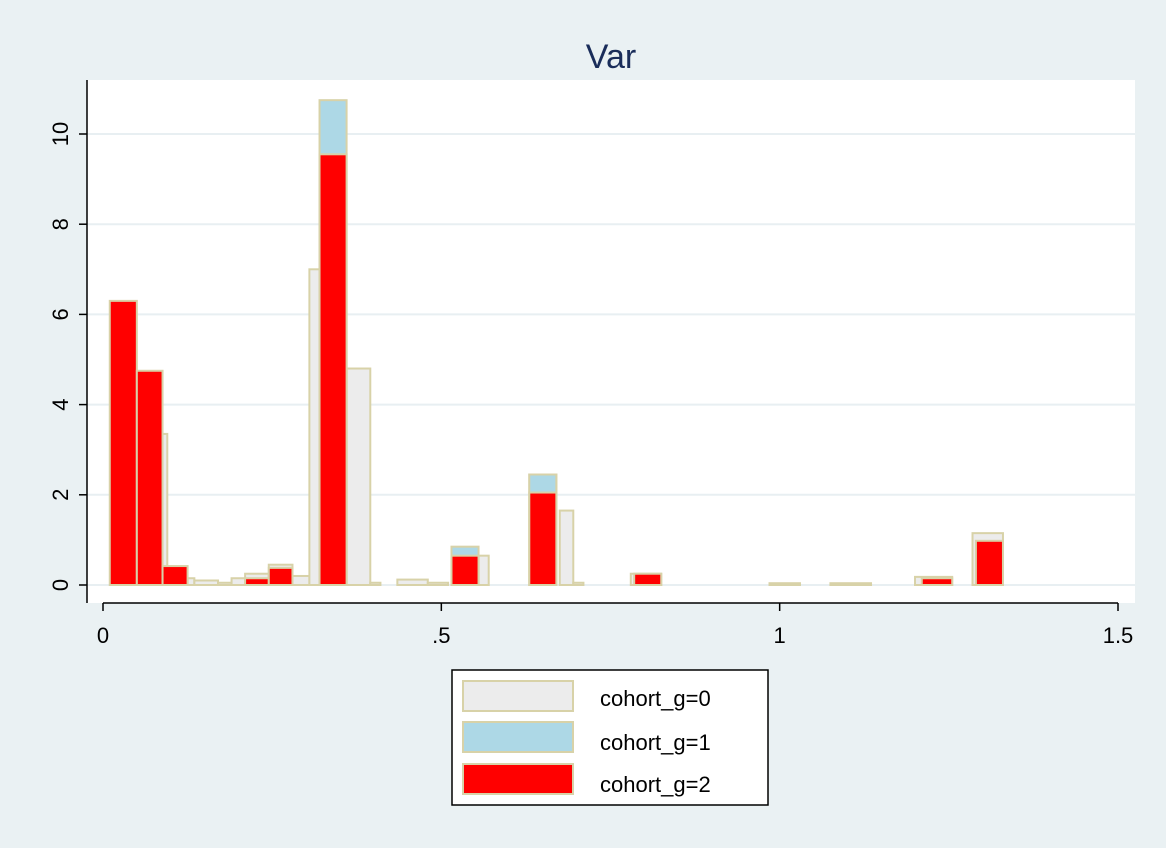 The width and height of the screenshot is (1166, 848). Describe the element at coordinates (60, 224) in the screenshot. I see `y-tick-label: 8` at that location.